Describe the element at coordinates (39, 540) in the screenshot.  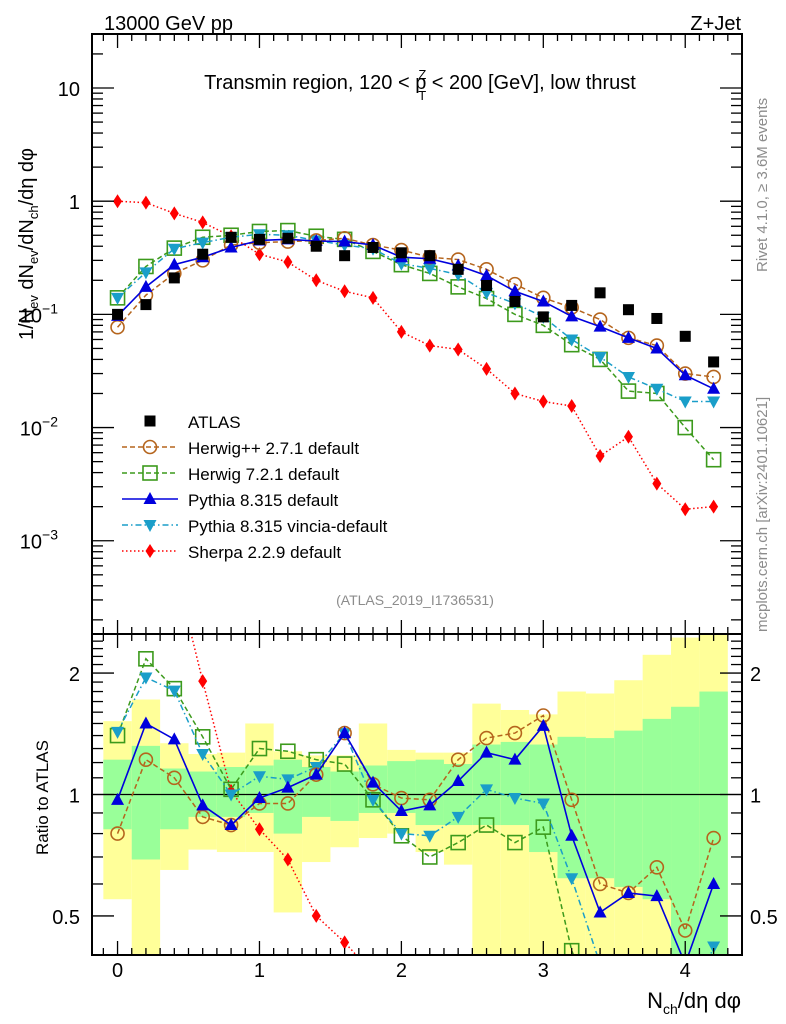
I see `y-tick-label: 10⁻³` at that location.